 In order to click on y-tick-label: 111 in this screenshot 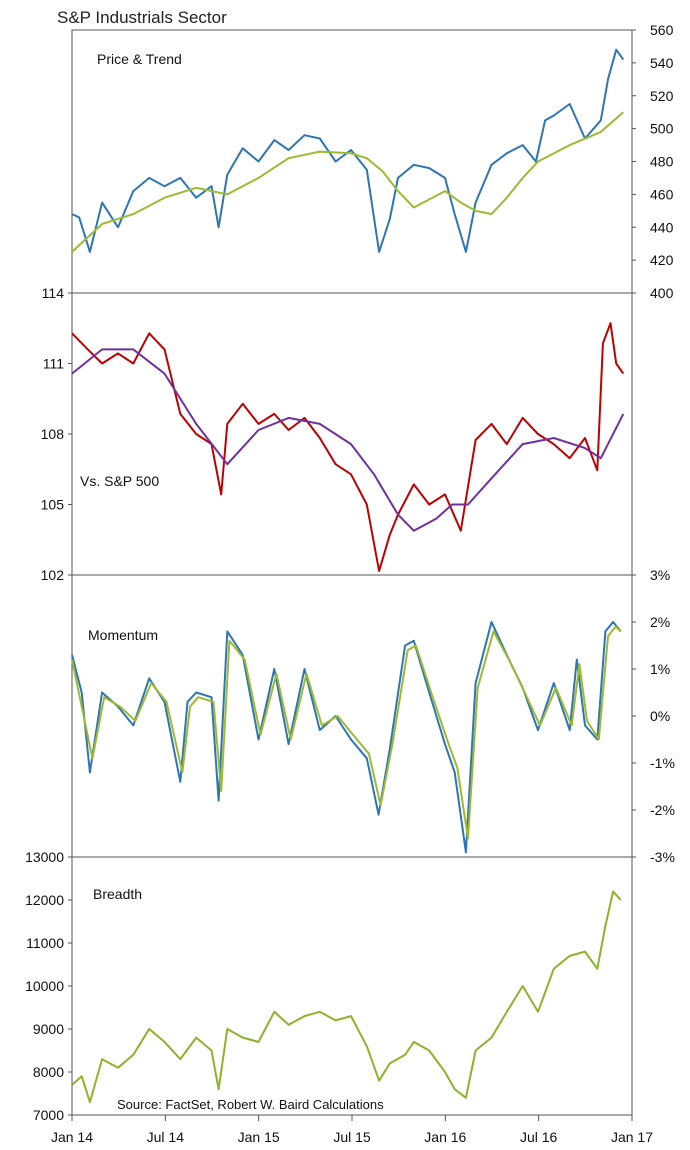, I will do `click(53, 364)`.